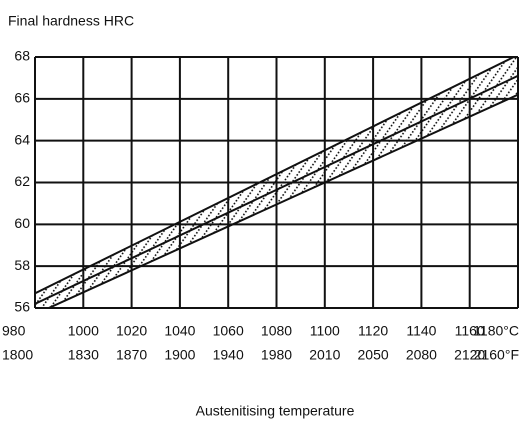 This screenshot has width=521, height=428. What do you see at coordinates (325, 331) in the screenshot?
I see `x-tick-label: 1100` at bounding box center [325, 331].